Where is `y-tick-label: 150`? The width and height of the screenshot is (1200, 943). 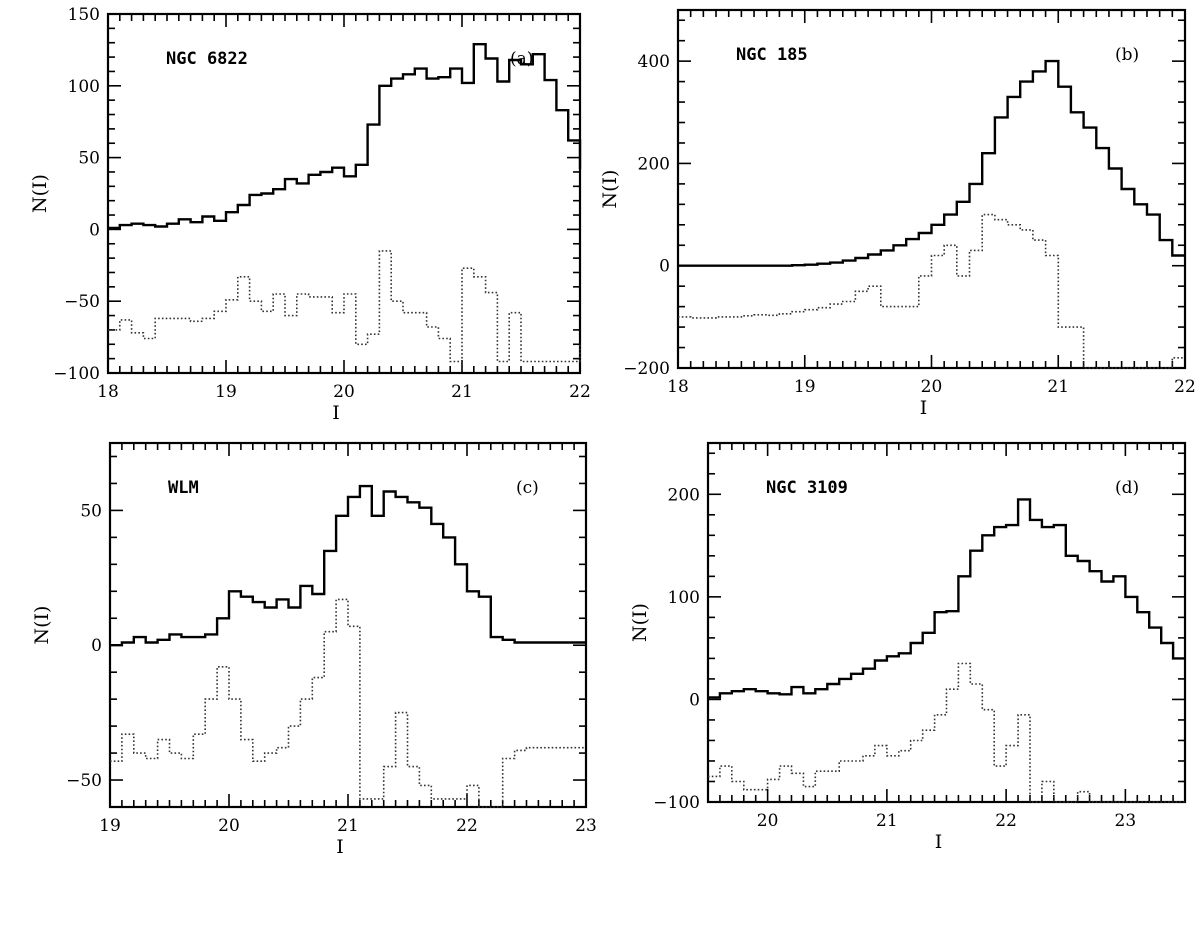 y-tick-label: 150 is located at coordinates (84, 15).